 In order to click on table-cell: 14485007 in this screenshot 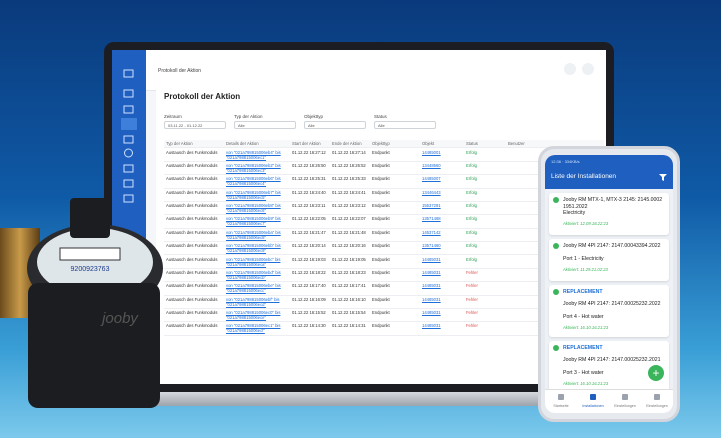, I will do `click(442, 181)`.